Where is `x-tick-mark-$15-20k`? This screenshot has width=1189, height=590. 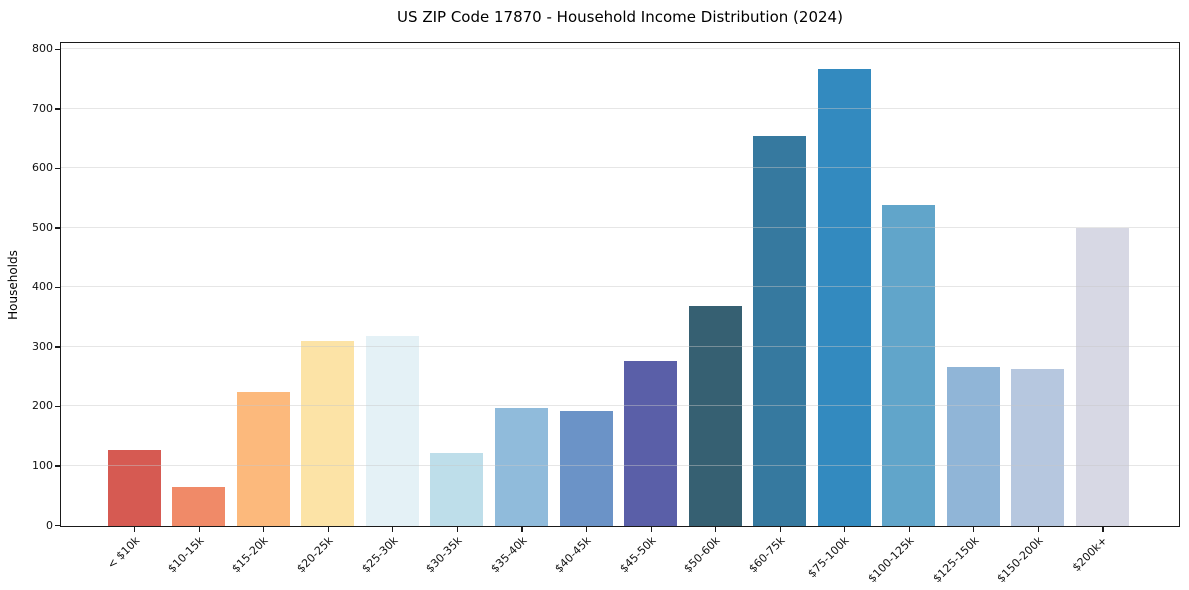
x-tick-mark-$15-20k is located at coordinates (264, 529).